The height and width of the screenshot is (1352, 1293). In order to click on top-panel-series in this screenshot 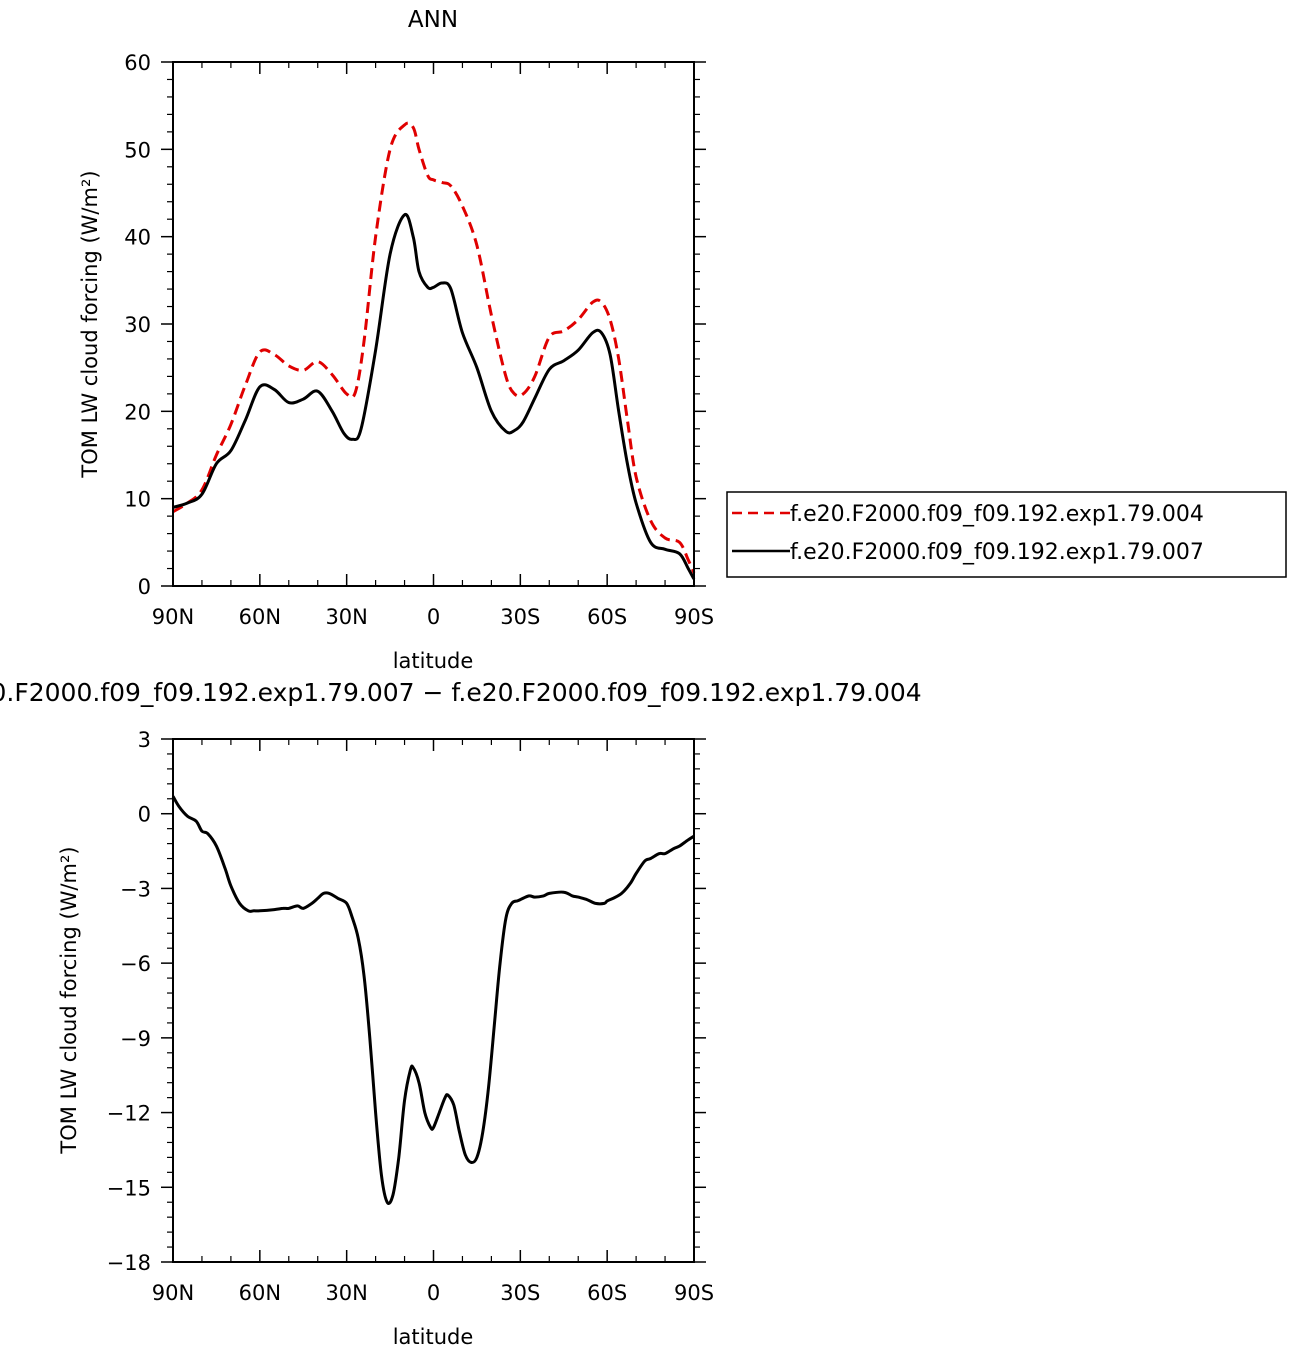, I will do `click(434, 350)`.